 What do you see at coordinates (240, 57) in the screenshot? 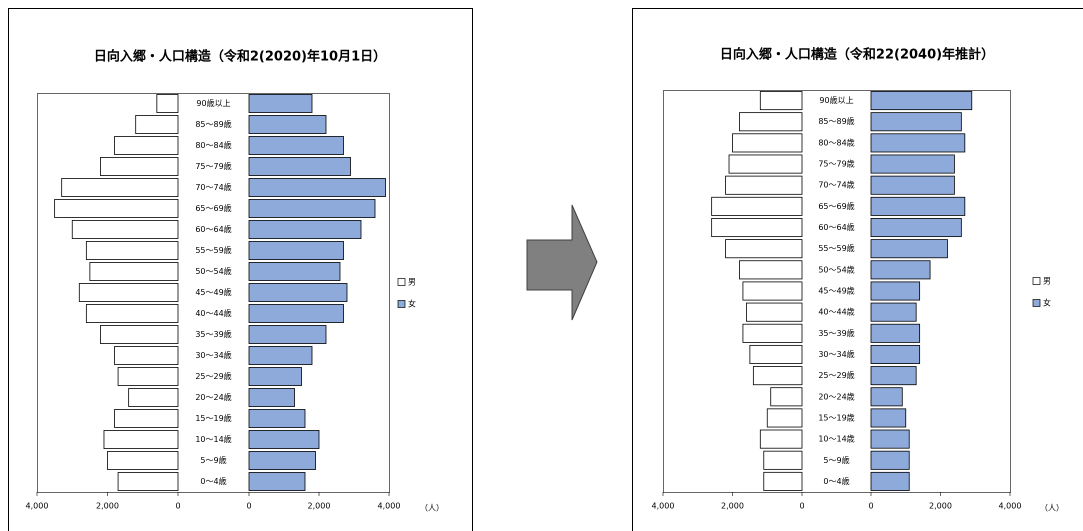
I see `chart-title: 日向入郷・人口構造（令和2(2020)年10月1日）` at bounding box center [240, 57].